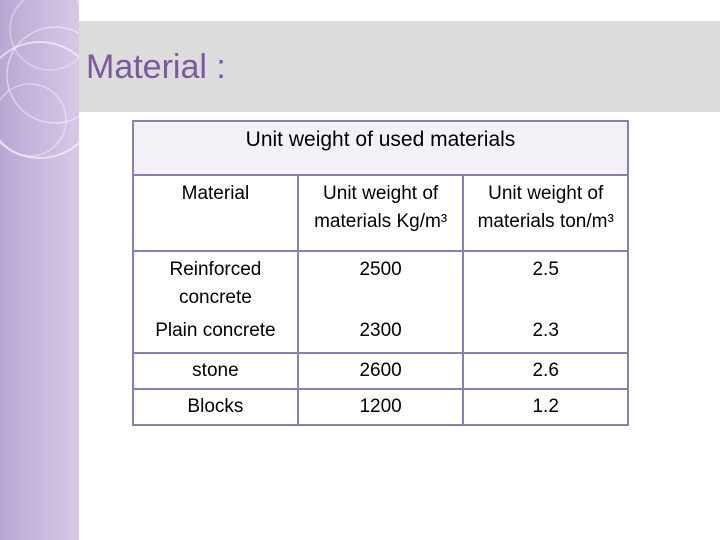  I want to click on cell-material: Reinforced concrete, so click(215, 282).